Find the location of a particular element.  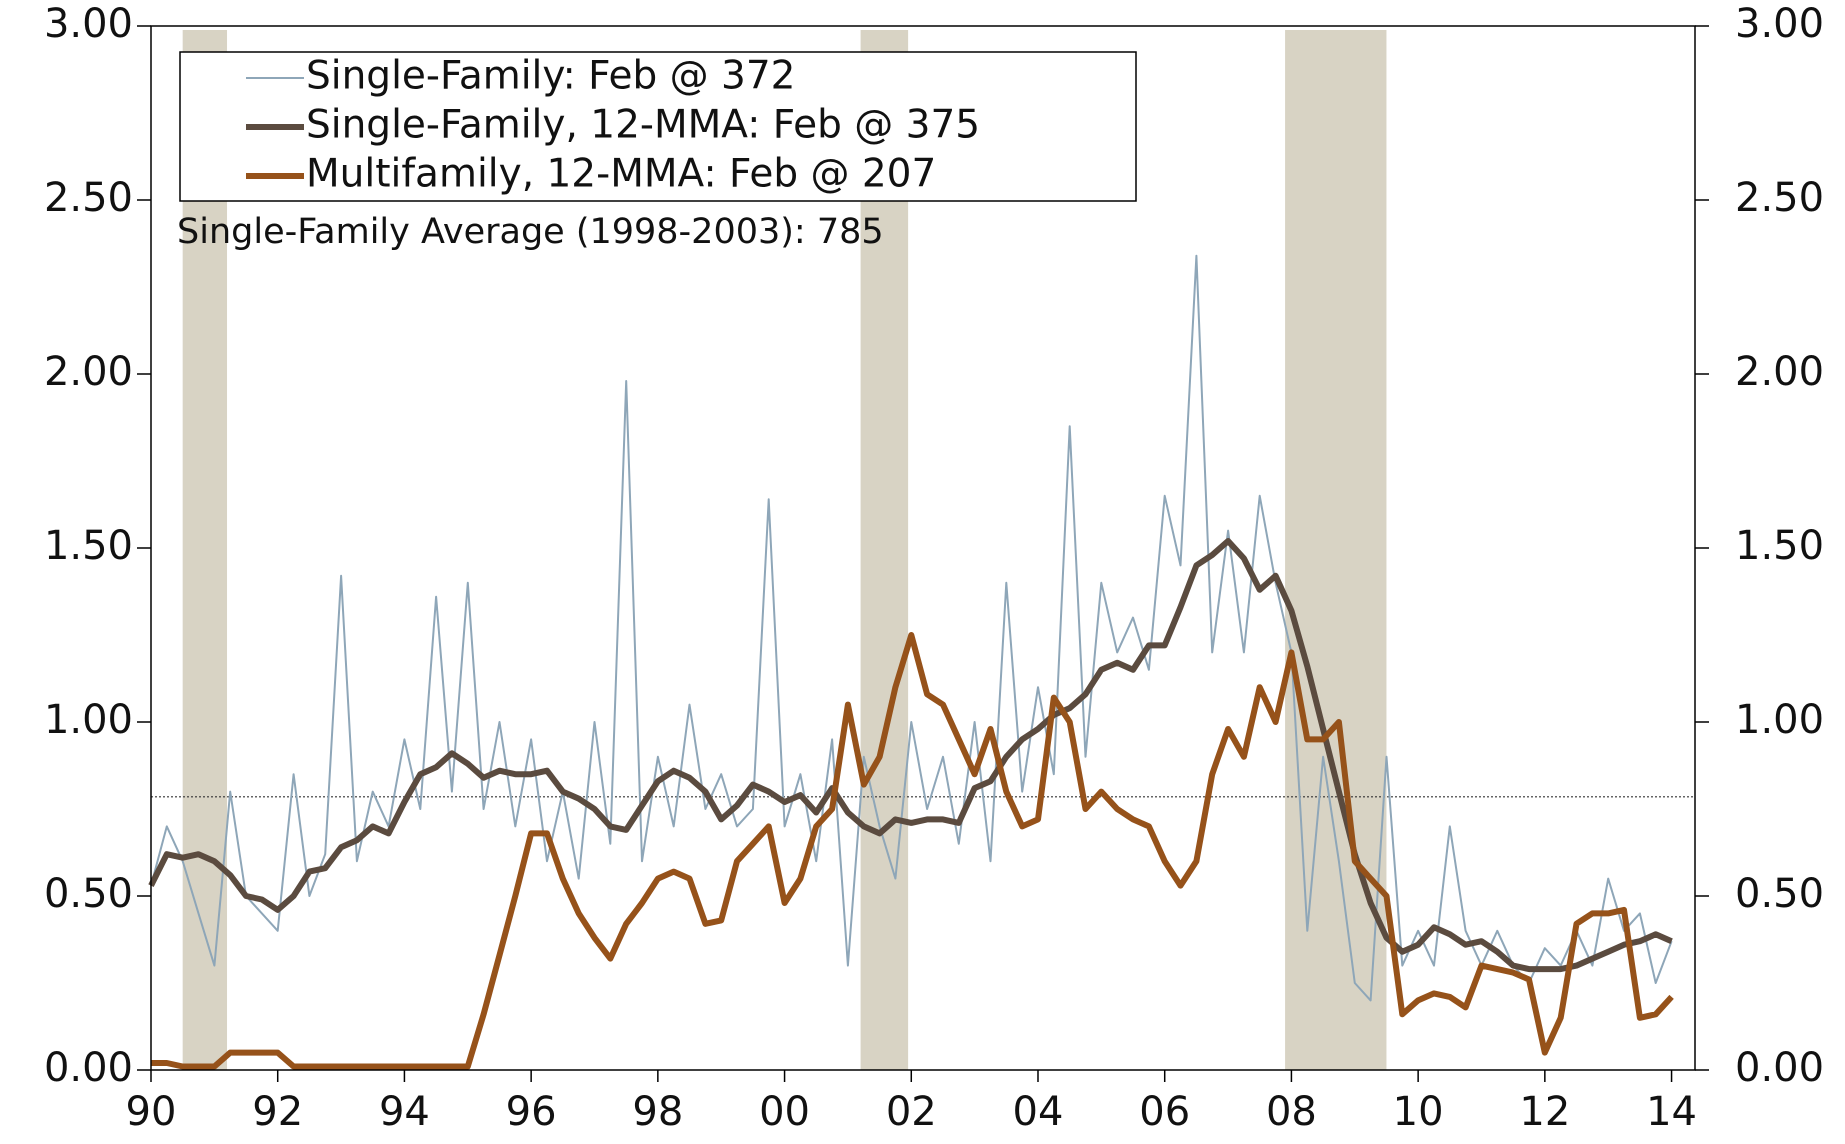

legend-label: Single-Family: Feb @ 372 is located at coordinates (550, 76).